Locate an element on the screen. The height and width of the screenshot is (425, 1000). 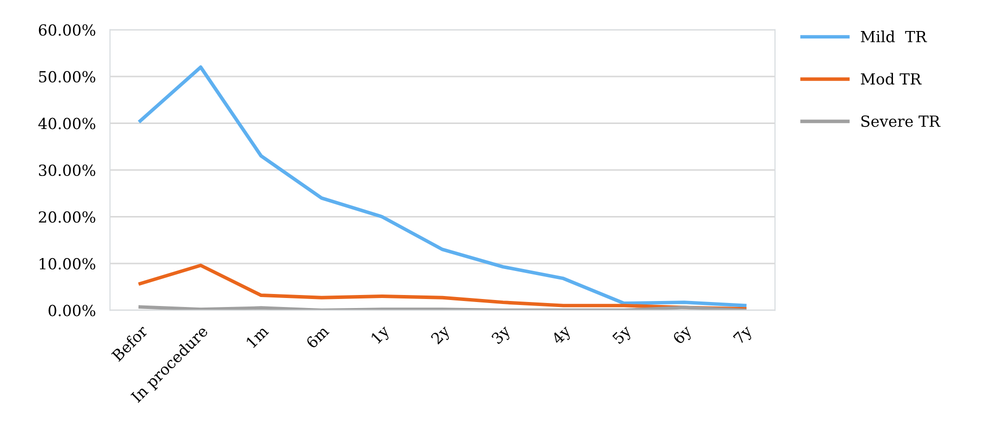
legend-label: Mild TR is located at coordinates (894, 36).